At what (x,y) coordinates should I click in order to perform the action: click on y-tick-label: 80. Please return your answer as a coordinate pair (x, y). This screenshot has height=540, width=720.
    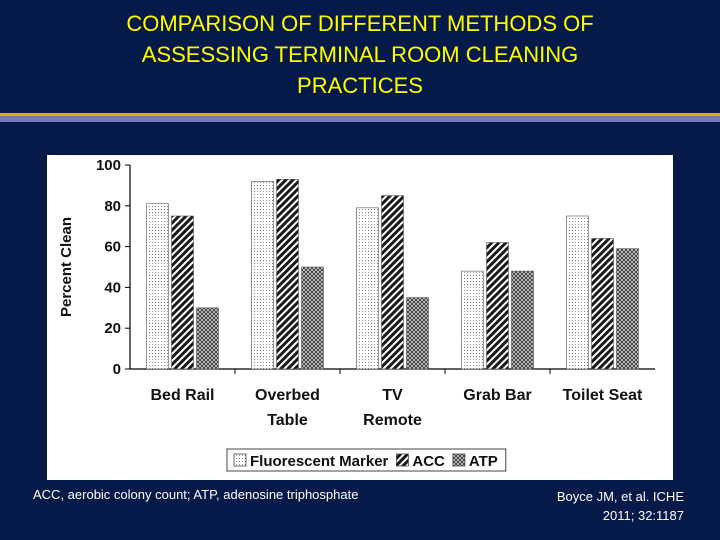
    Looking at the image, I should click on (112, 206).